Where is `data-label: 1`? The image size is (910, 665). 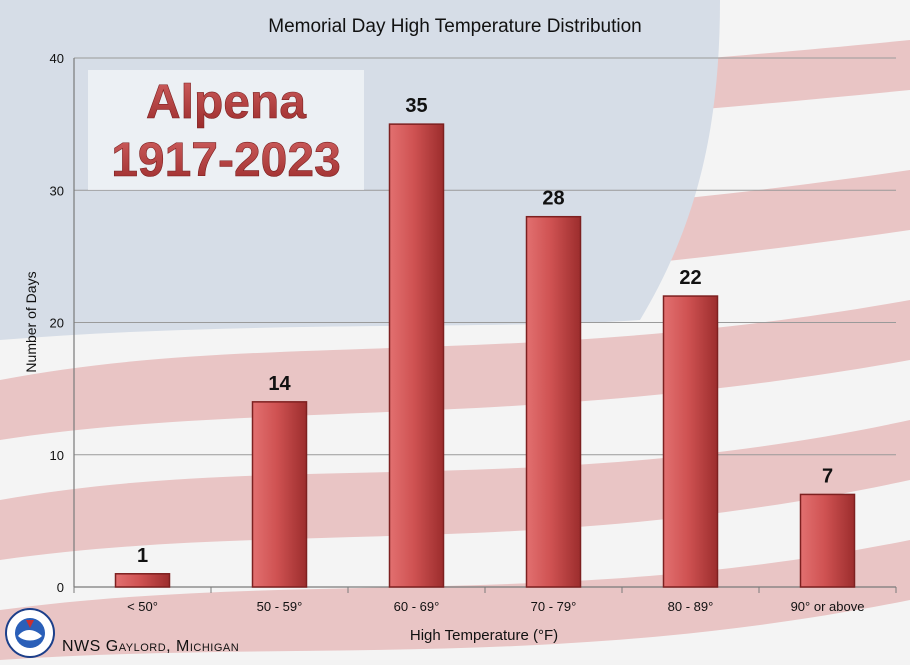
data-label: 1 is located at coordinates (142, 556).